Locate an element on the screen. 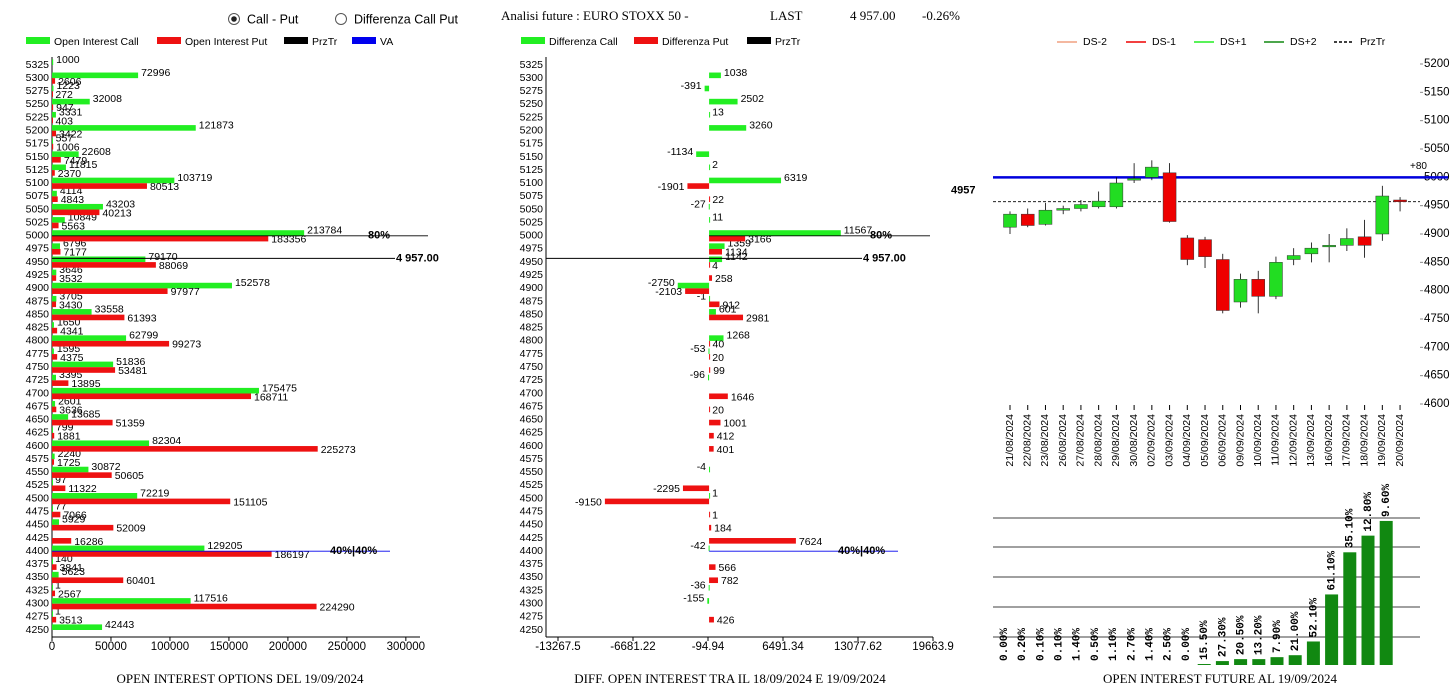 This screenshot has width=1450, height=692. x-tick-label: -94.94 is located at coordinates (708, 647).